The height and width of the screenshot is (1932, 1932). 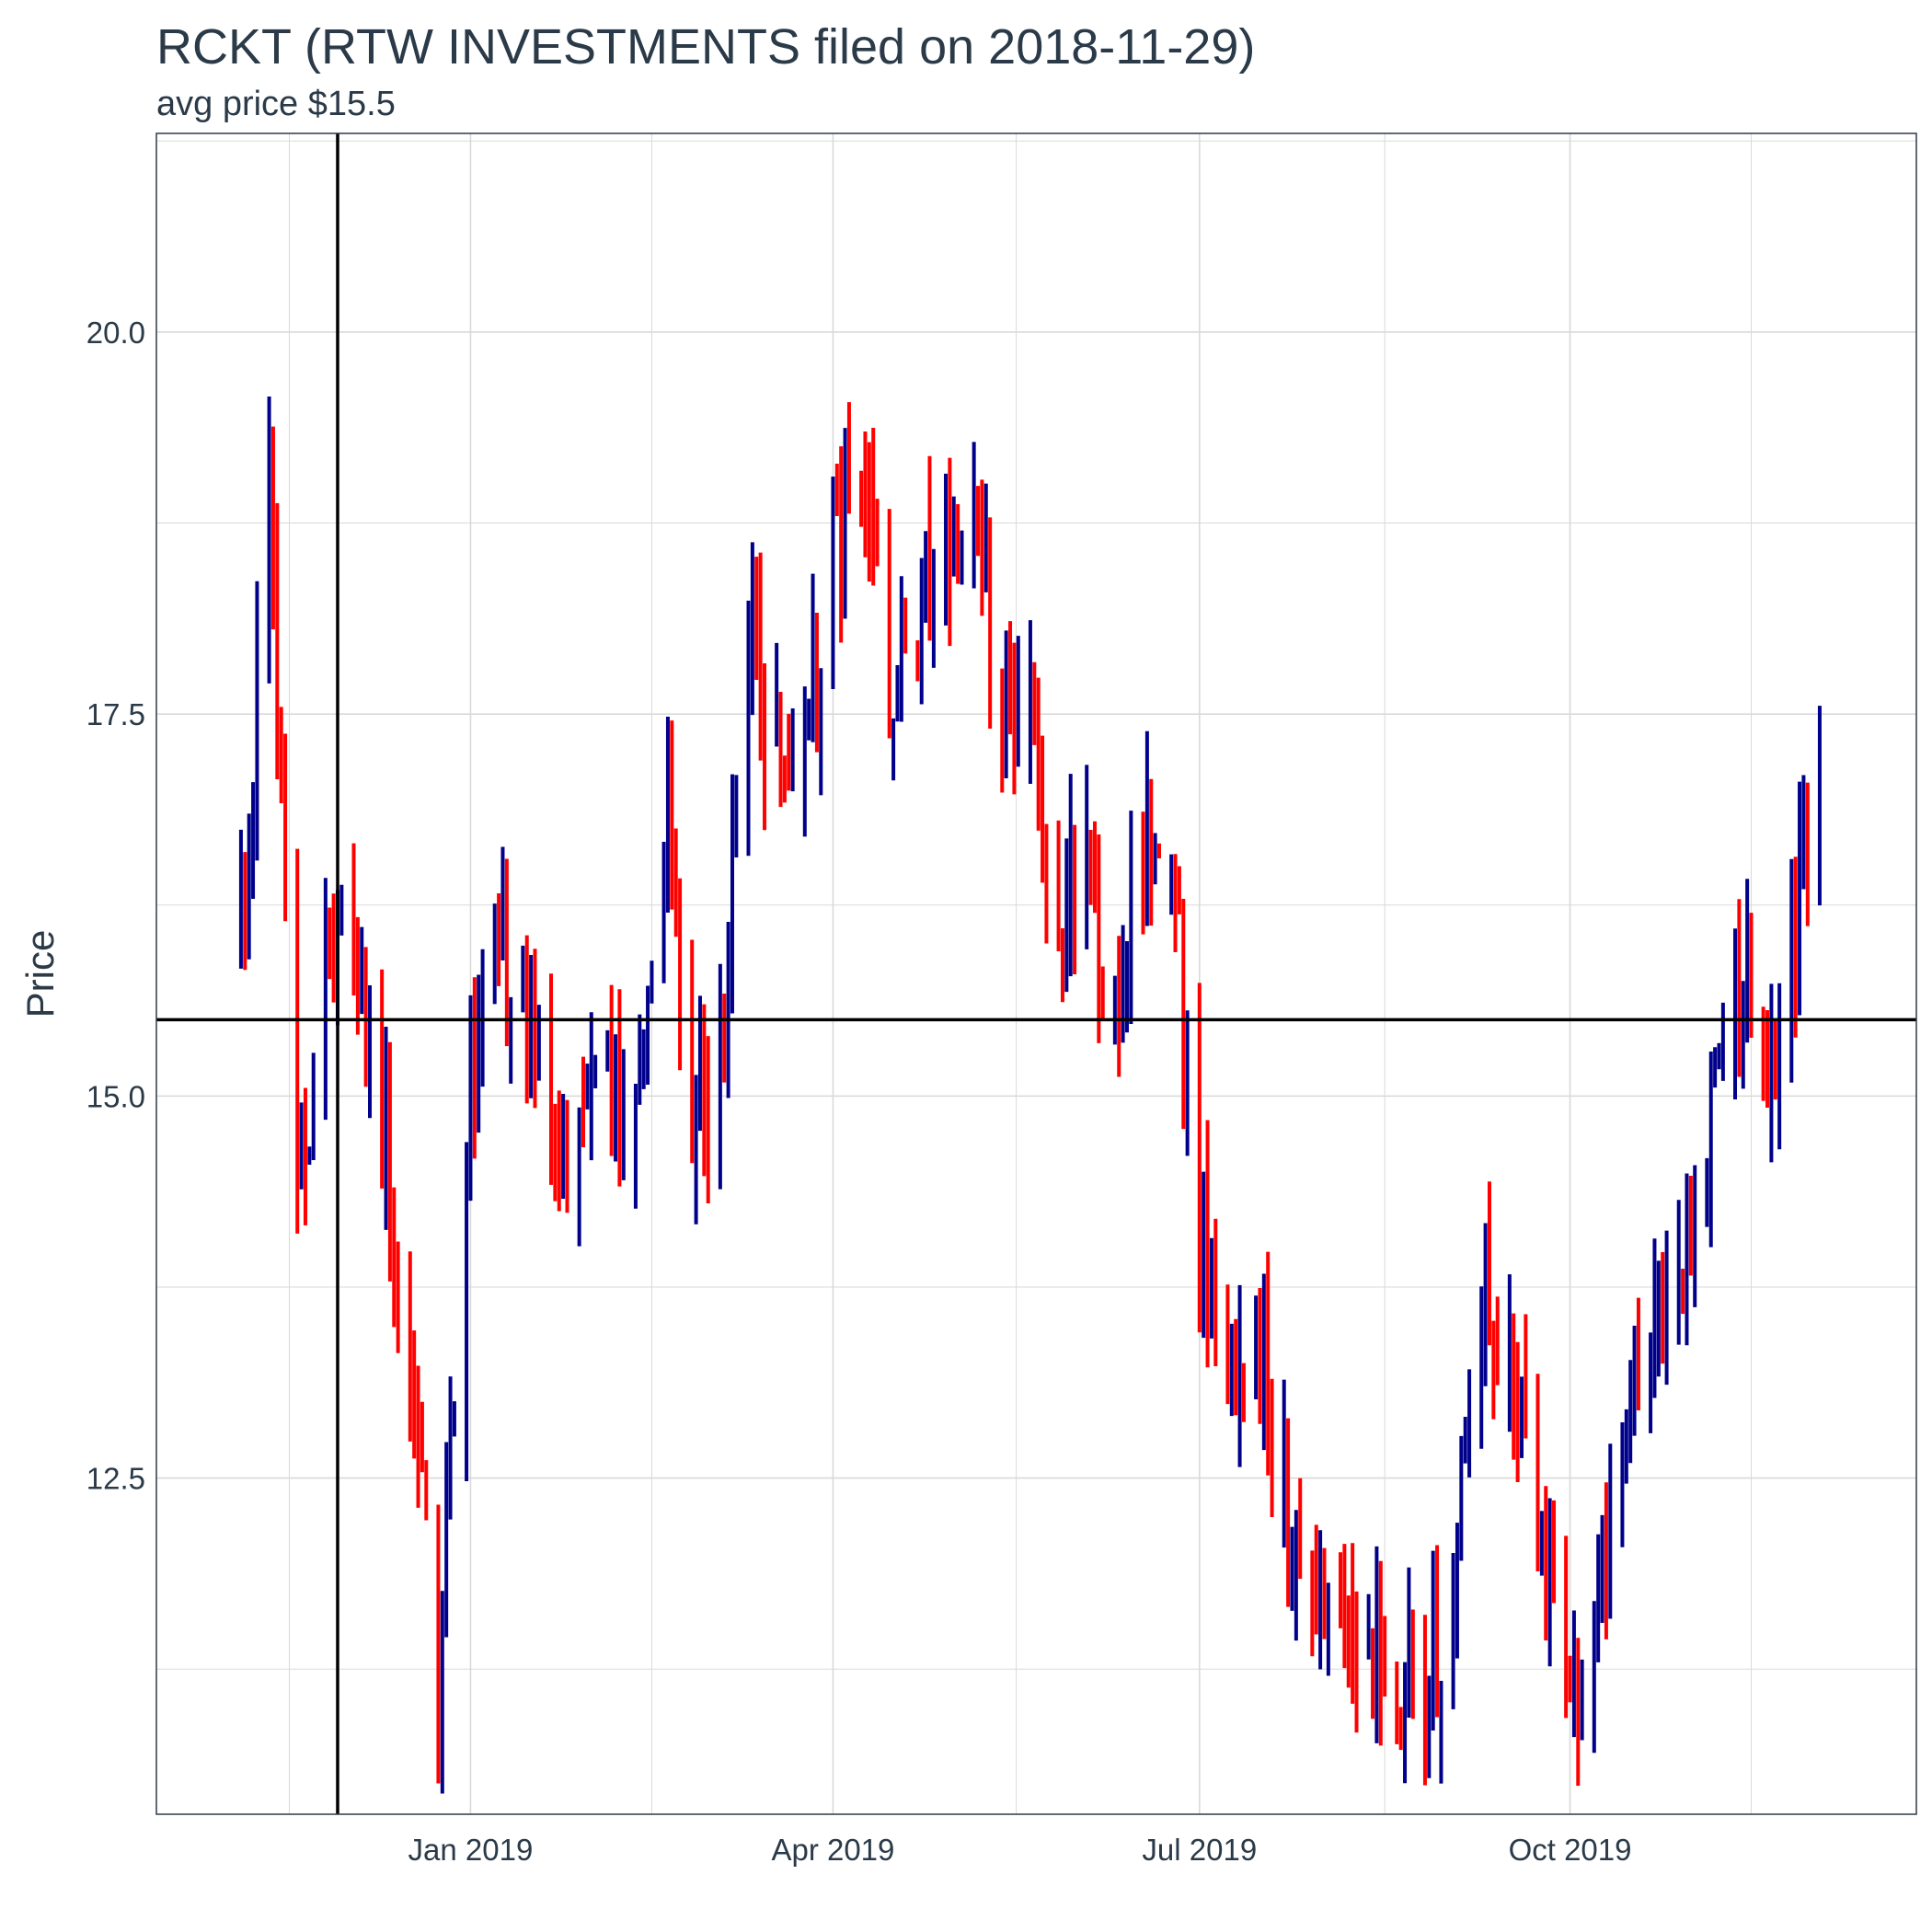 What do you see at coordinates (115, 333) in the screenshot?
I see `y-tick-label: 20.0` at bounding box center [115, 333].